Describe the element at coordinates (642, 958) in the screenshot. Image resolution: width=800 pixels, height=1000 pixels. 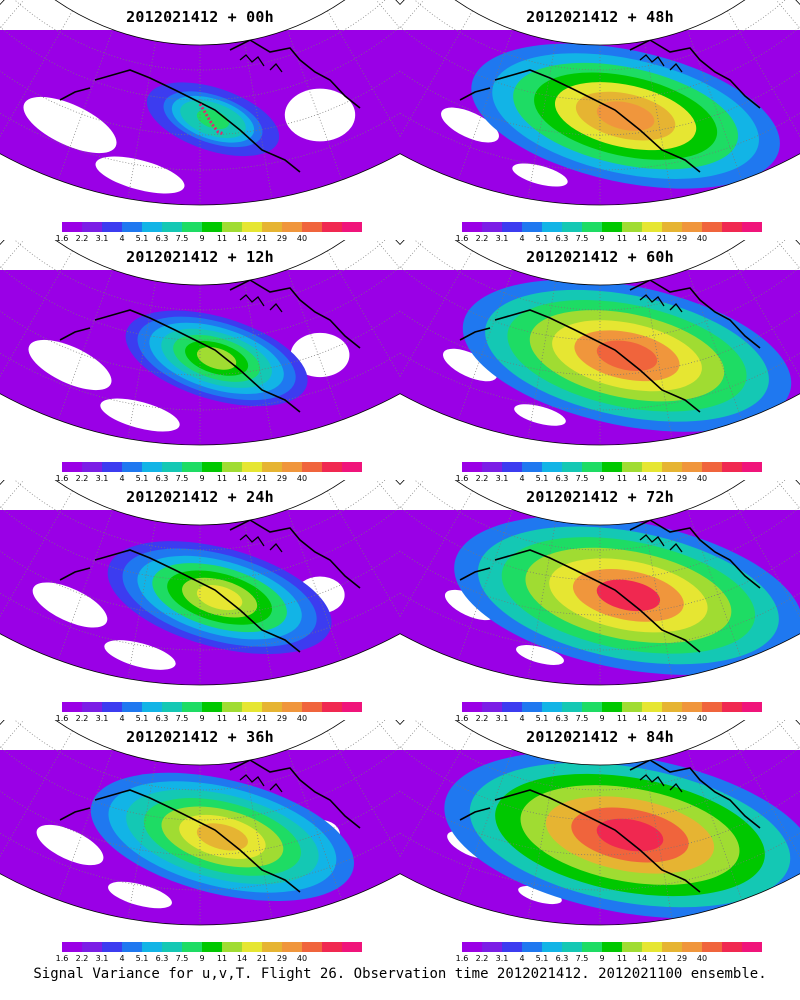
I see `colorbar-tick-label: 14` at that location.